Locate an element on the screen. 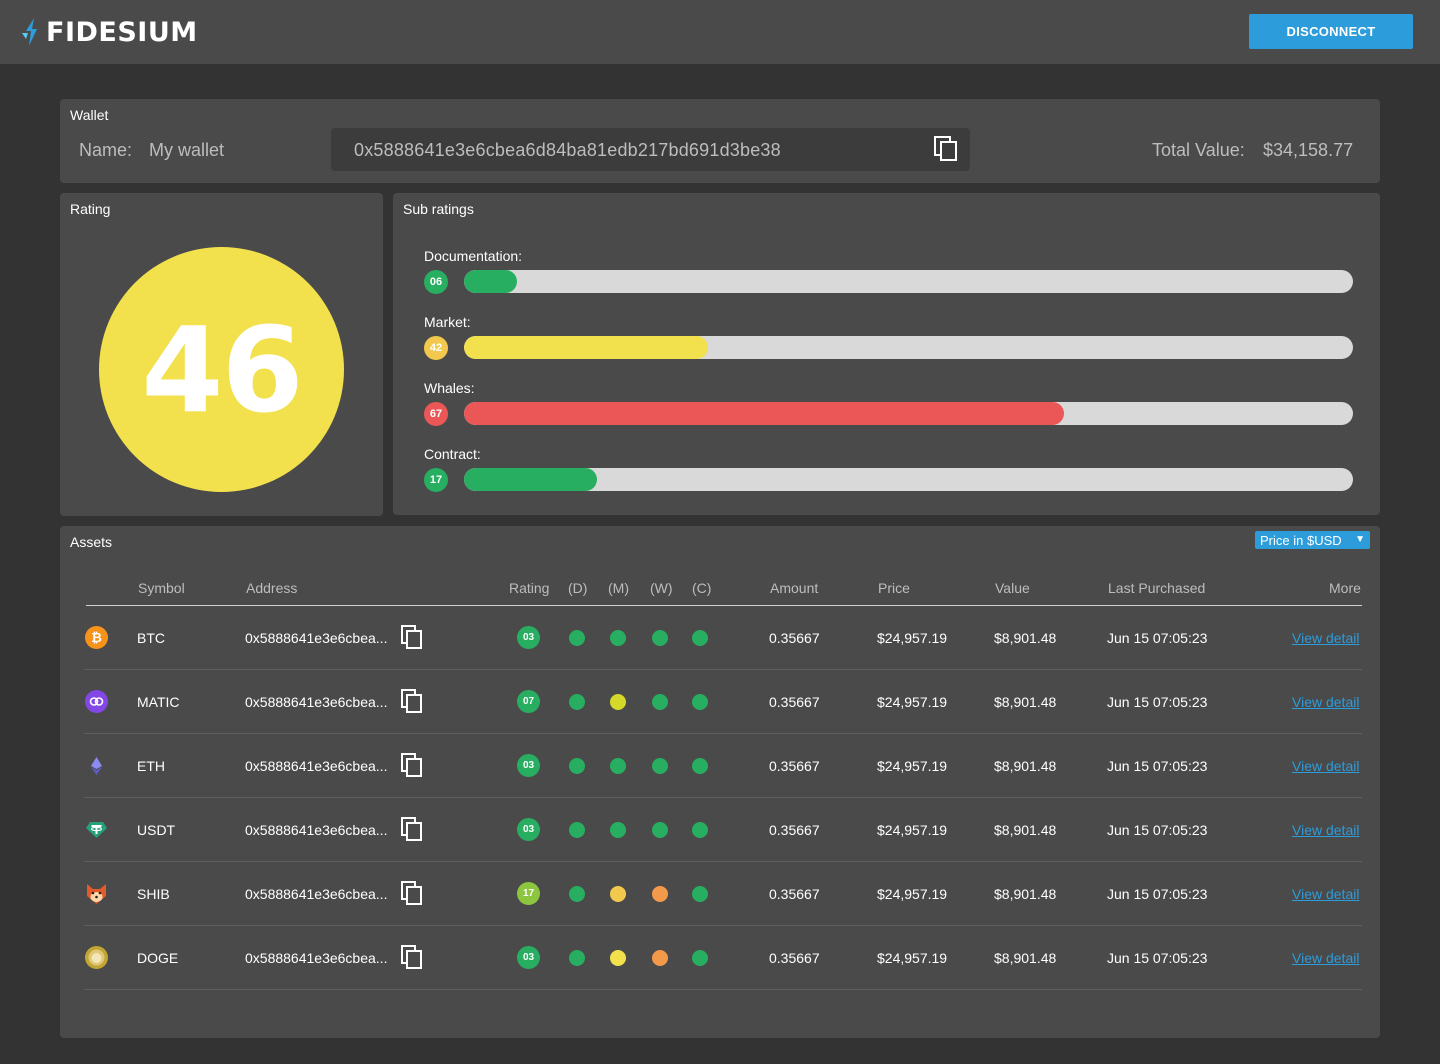 The height and width of the screenshot is (1064, 1440). sub-rating-badge: 06 is located at coordinates (436, 282).